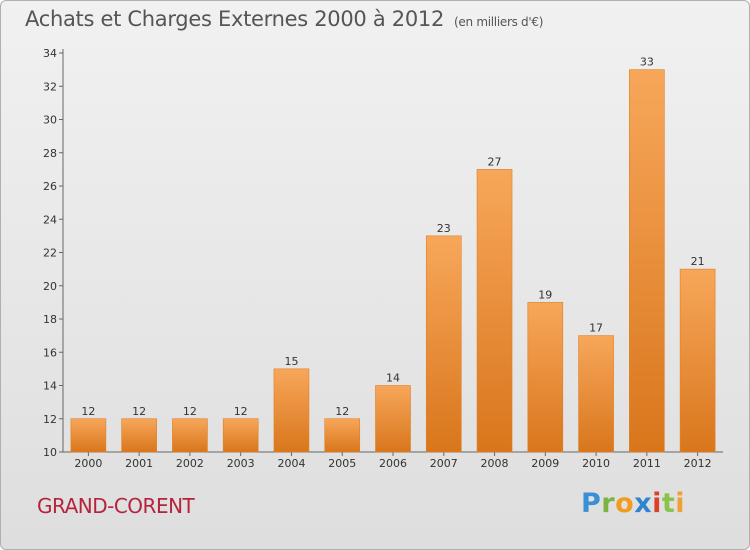  What do you see at coordinates (545, 463) in the screenshot?
I see `x-tick-label: 2009` at bounding box center [545, 463].